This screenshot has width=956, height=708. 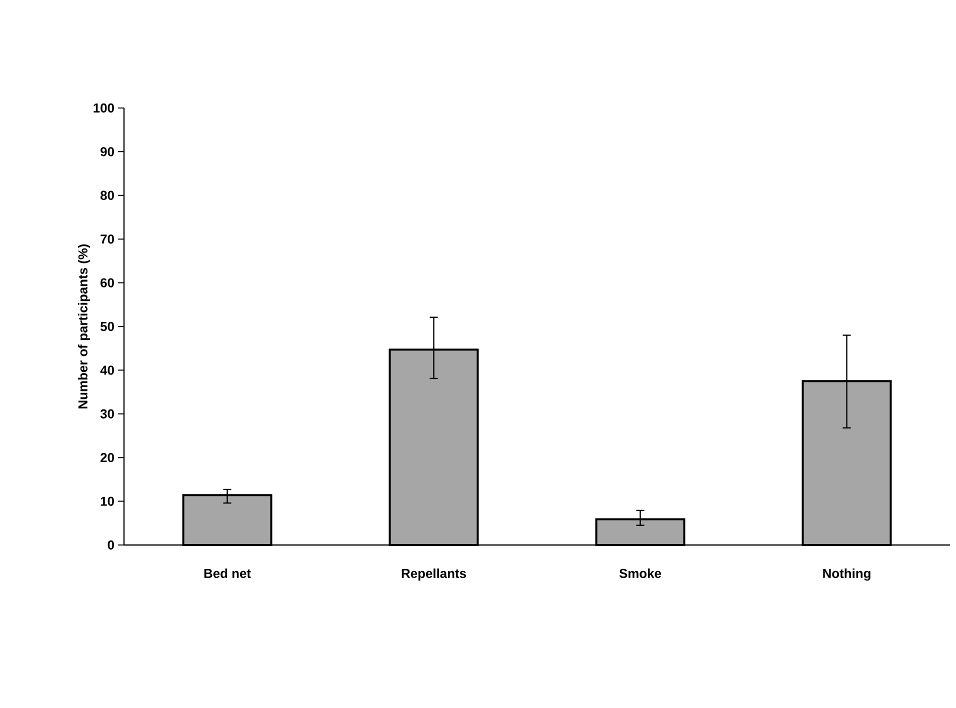 What do you see at coordinates (227, 573) in the screenshot?
I see `x-tick-label: Bed net` at bounding box center [227, 573].